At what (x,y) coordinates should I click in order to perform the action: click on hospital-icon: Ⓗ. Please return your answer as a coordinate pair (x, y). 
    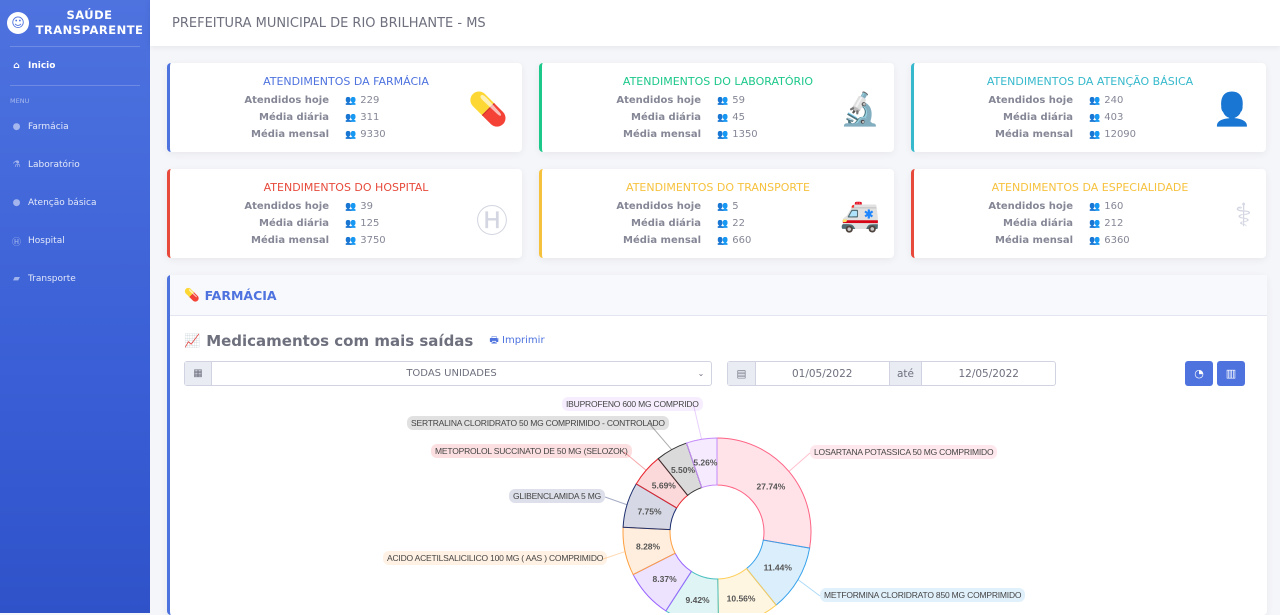
    Looking at the image, I should click on (491, 221).